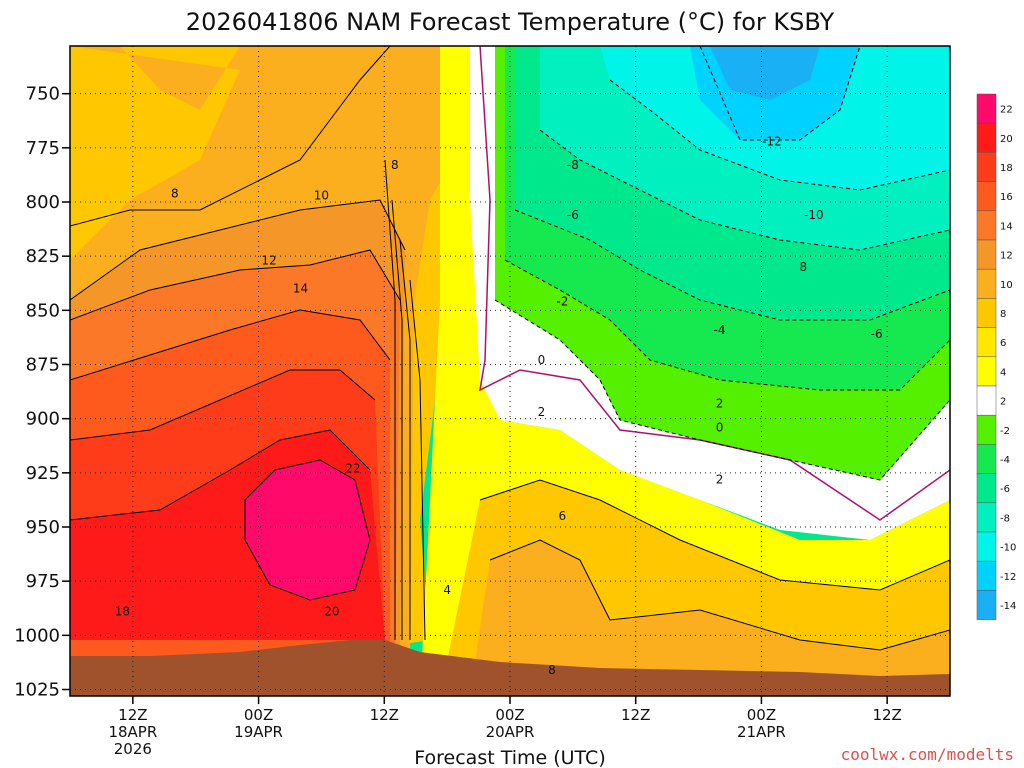  What do you see at coordinates (1003, 343) in the screenshot?
I see `colorbar-label: 6` at bounding box center [1003, 343].